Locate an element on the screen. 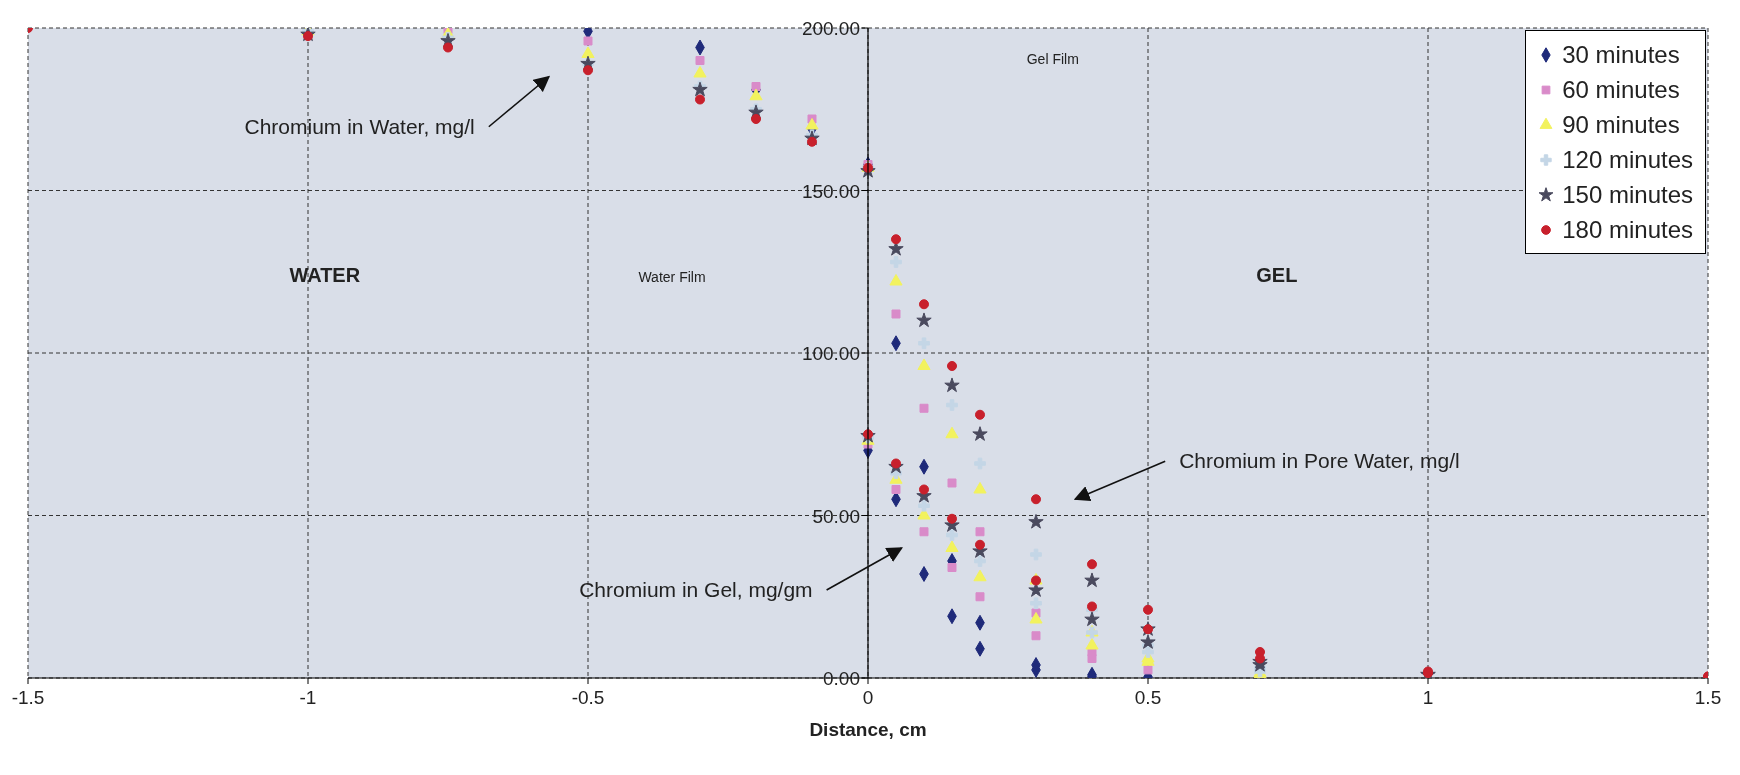 This screenshot has height=775, width=1740. annotation: GEL is located at coordinates (1277, 274).